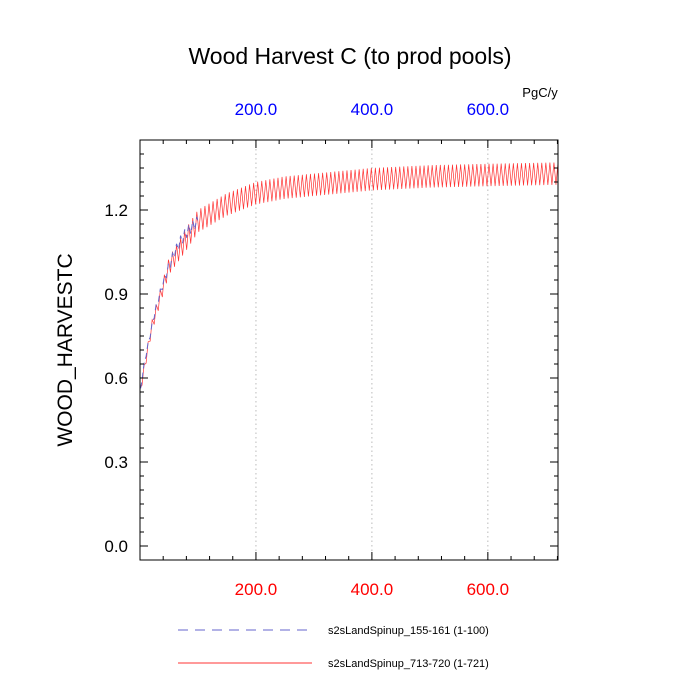 Image resolution: width=700 pixels, height=700 pixels. I want to click on x-tick-label-top: 400.0, so click(372, 109).